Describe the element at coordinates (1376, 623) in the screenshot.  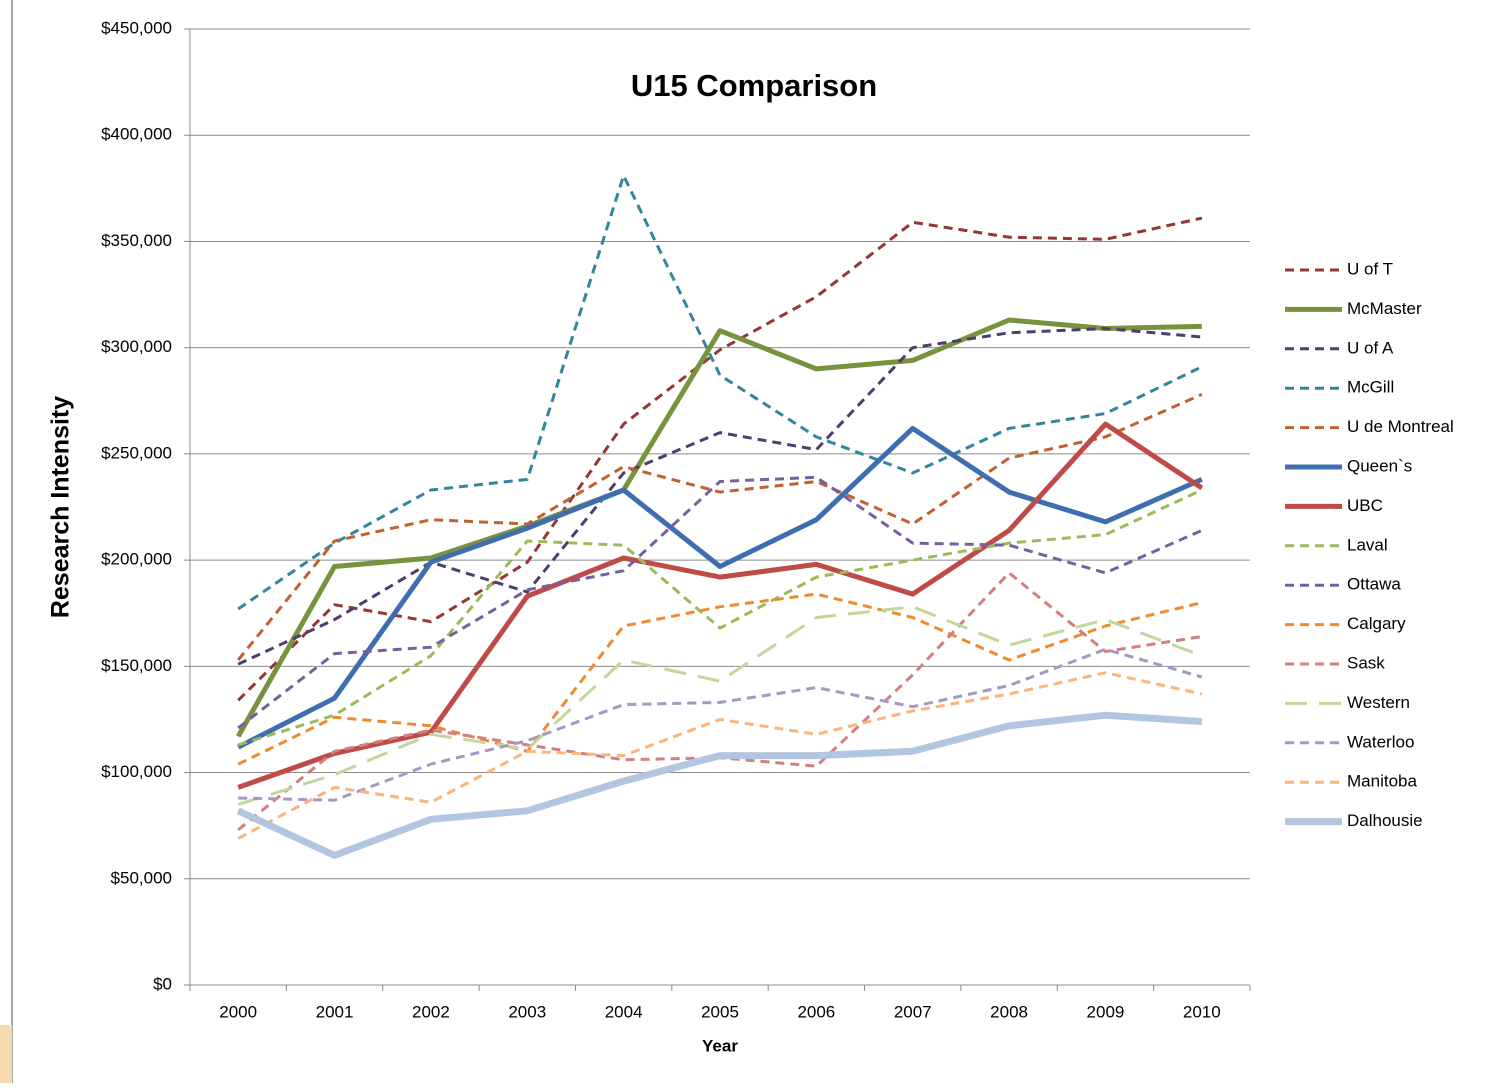
I see `legend-label: Calgary` at that location.